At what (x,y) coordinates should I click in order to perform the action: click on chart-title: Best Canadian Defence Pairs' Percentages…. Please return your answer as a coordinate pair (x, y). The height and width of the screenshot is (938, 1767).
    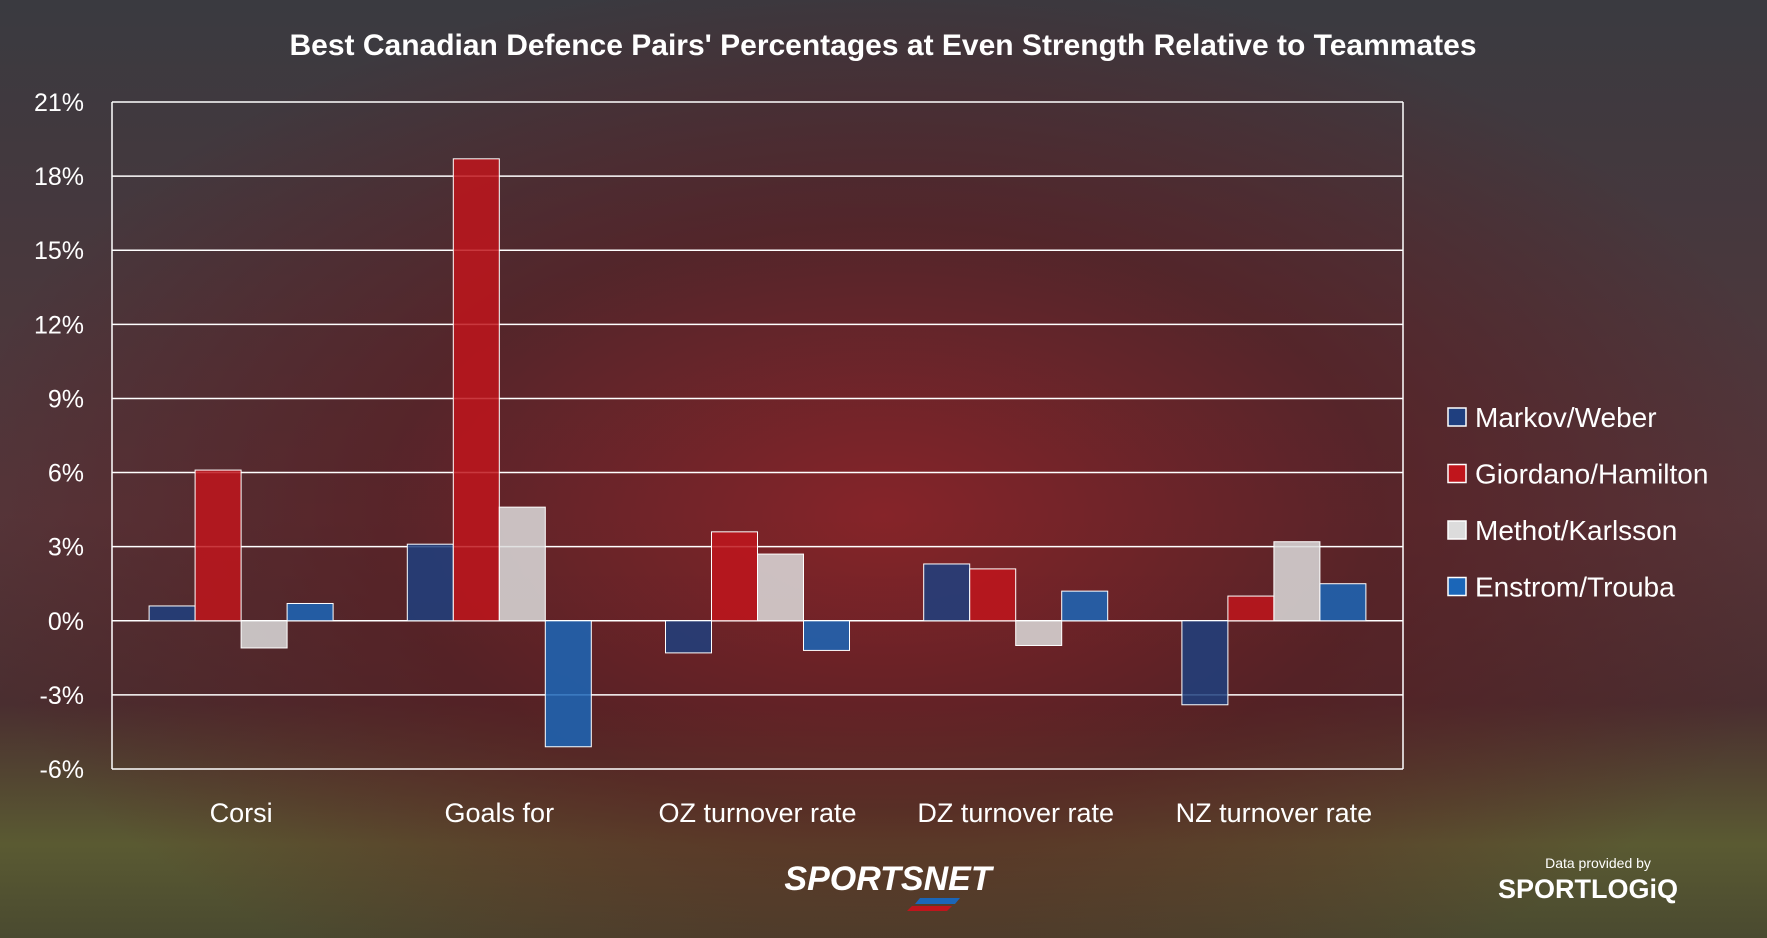
    Looking at the image, I should click on (882, 45).